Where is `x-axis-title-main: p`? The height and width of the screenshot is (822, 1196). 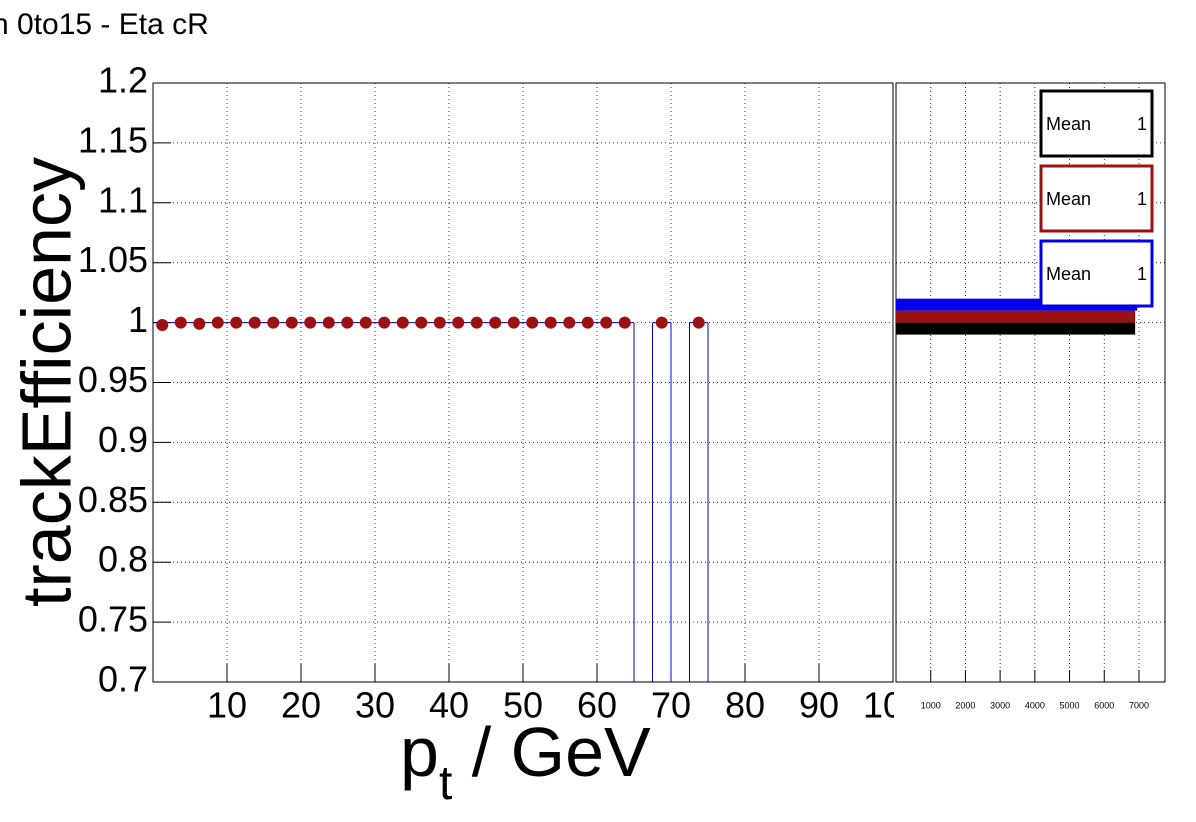 x-axis-title-main: p is located at coordinates (419, 752).